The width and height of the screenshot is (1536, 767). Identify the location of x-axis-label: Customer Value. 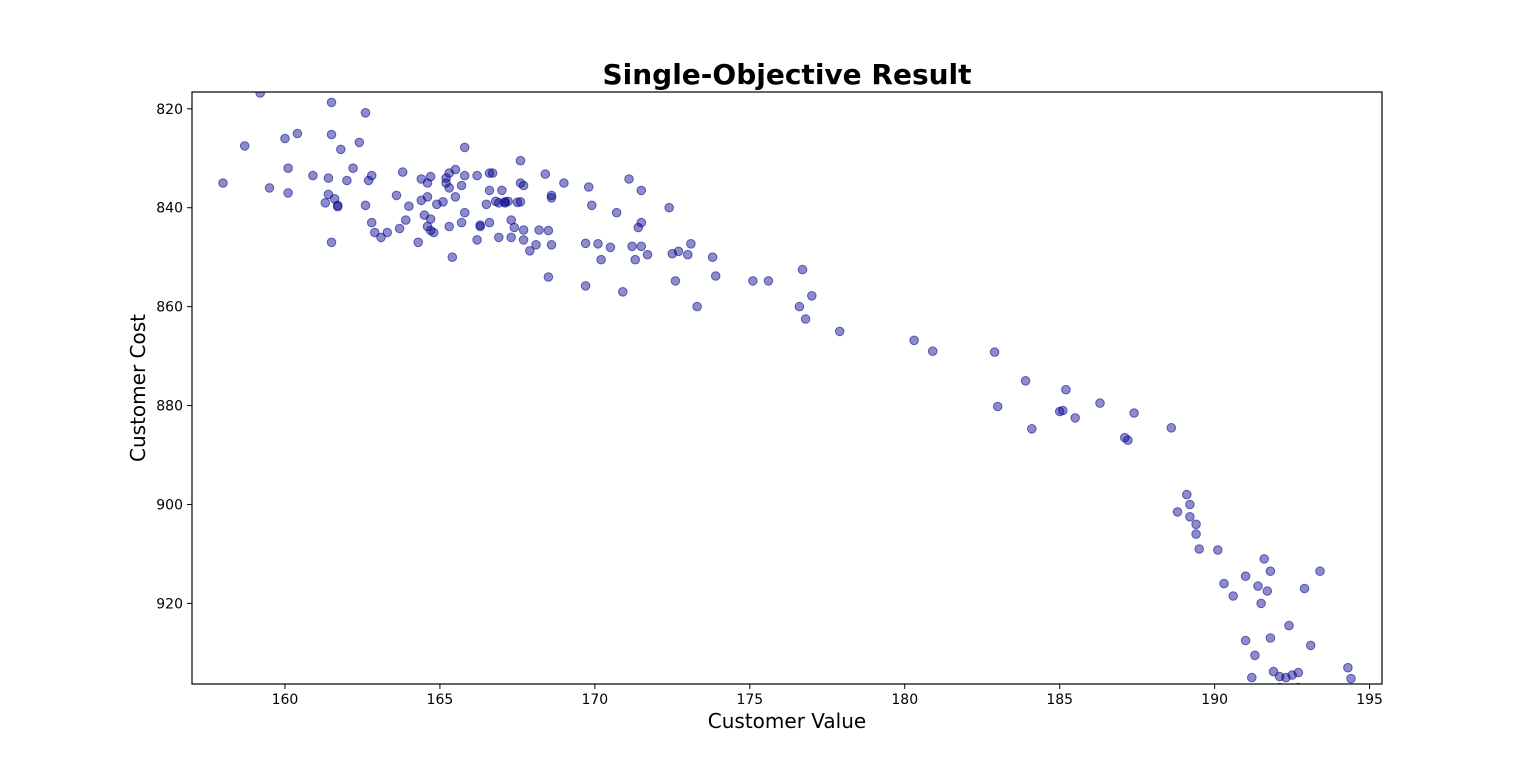
(787, 721).